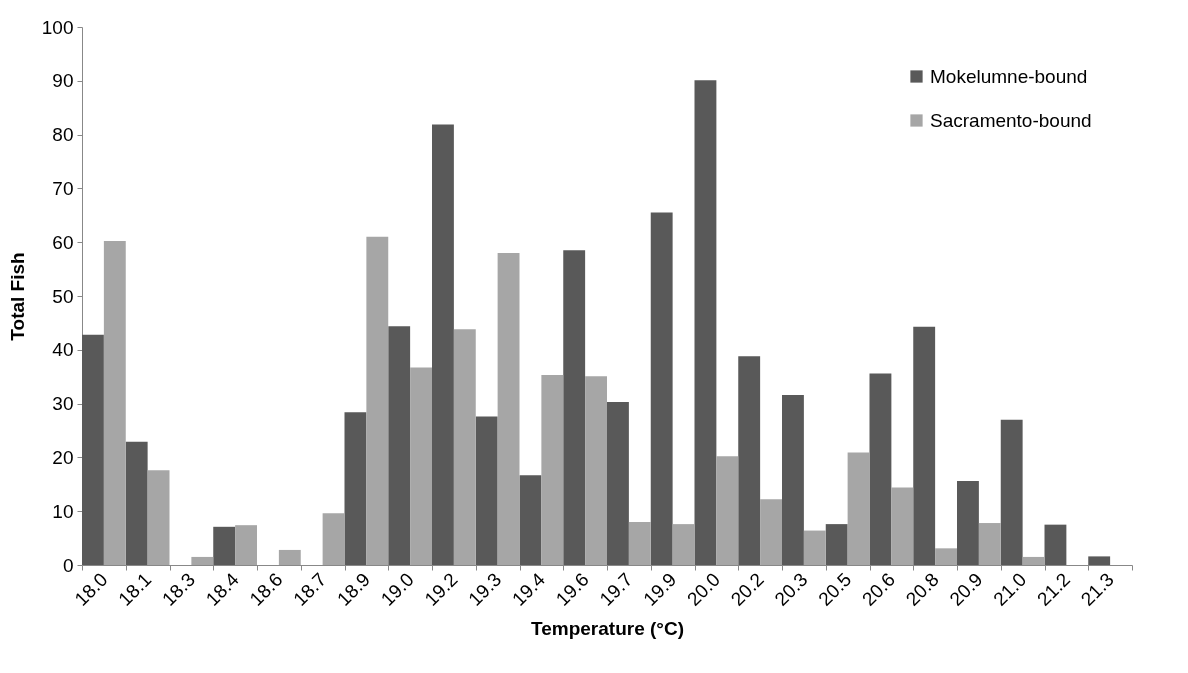  Describe the element at coordinates (17, 296) in the screenshot. I see `y-axis-title: Total Fish` at that location.